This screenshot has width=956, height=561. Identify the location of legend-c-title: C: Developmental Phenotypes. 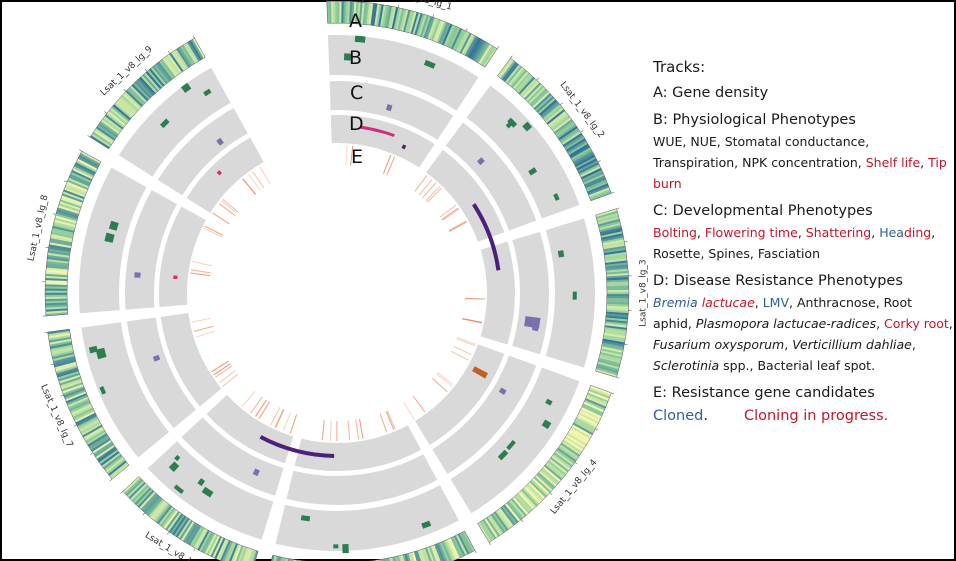
(763, 211).